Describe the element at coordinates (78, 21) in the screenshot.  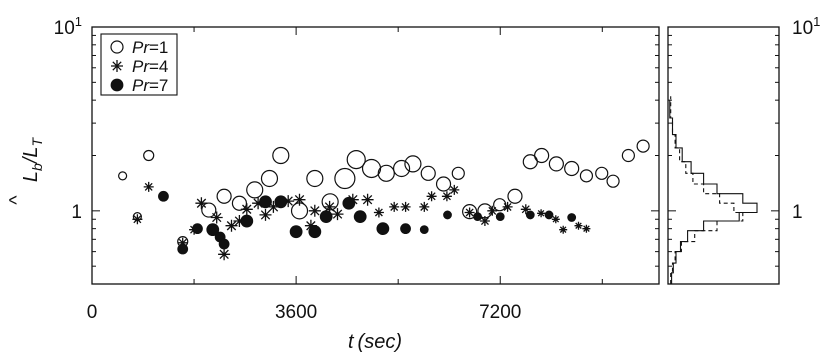
I see `tick-label-exponent: 1` at that location.